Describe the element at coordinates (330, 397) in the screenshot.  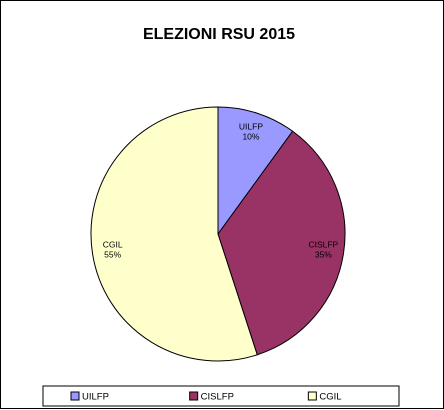
I see `legend-label-cgil: CGIL` at that location.